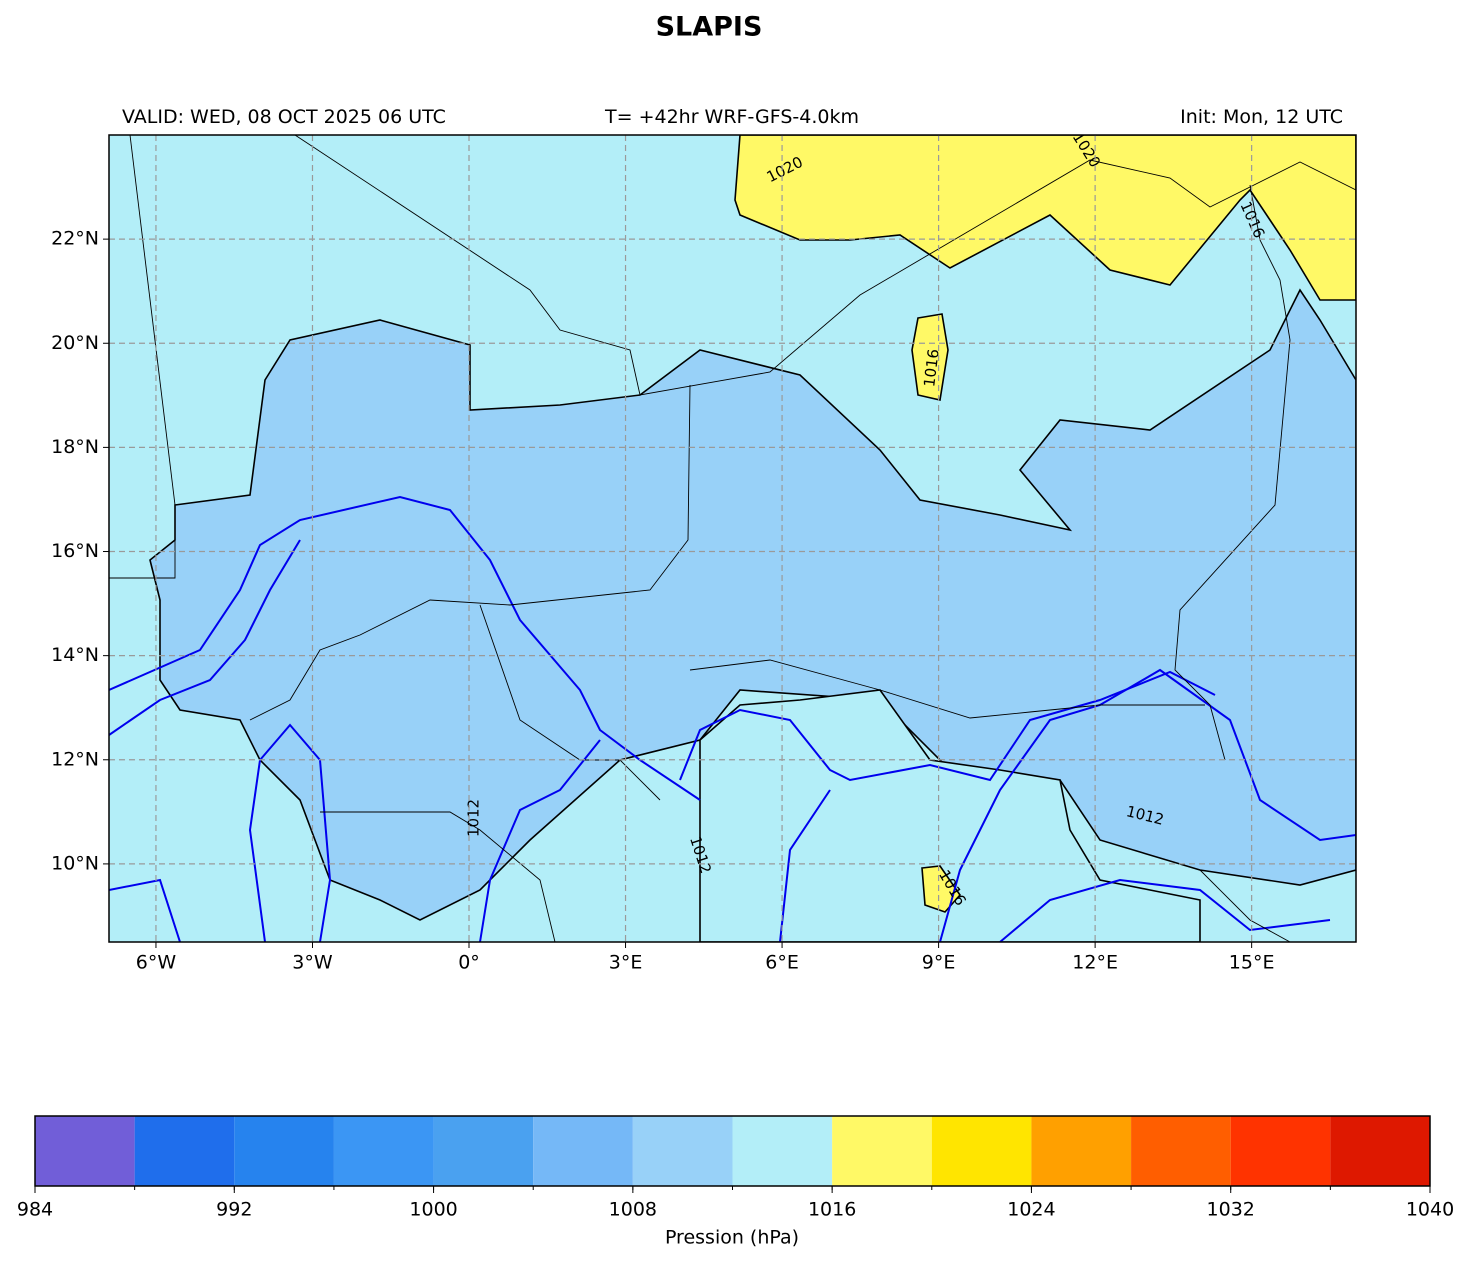 The height and width of the screenshot is (1264, 1471). I want to click on y-tick-label: 20°N, so click(75, 343).